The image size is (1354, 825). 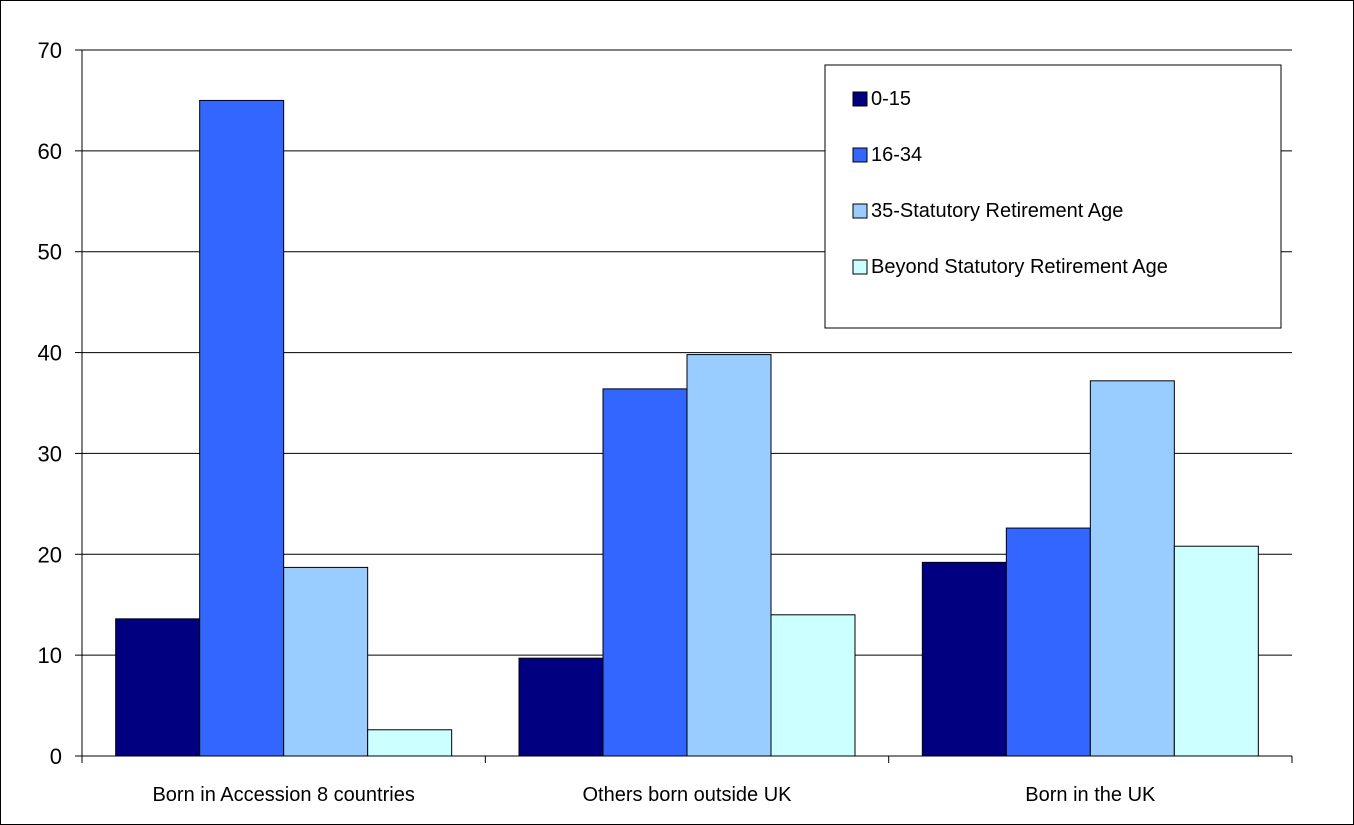 I want to click on y-tick-label: 0, so click(x=56, y=756).